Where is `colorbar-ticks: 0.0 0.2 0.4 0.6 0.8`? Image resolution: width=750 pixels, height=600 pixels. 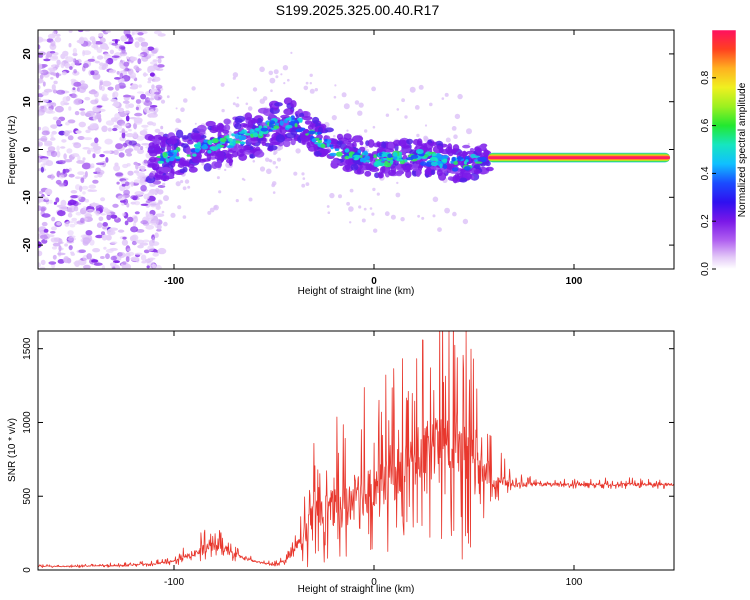 colorbar-ticks: 0.0 0.2 0.4 0.6 0.8 is located at coordinates (708, 173).